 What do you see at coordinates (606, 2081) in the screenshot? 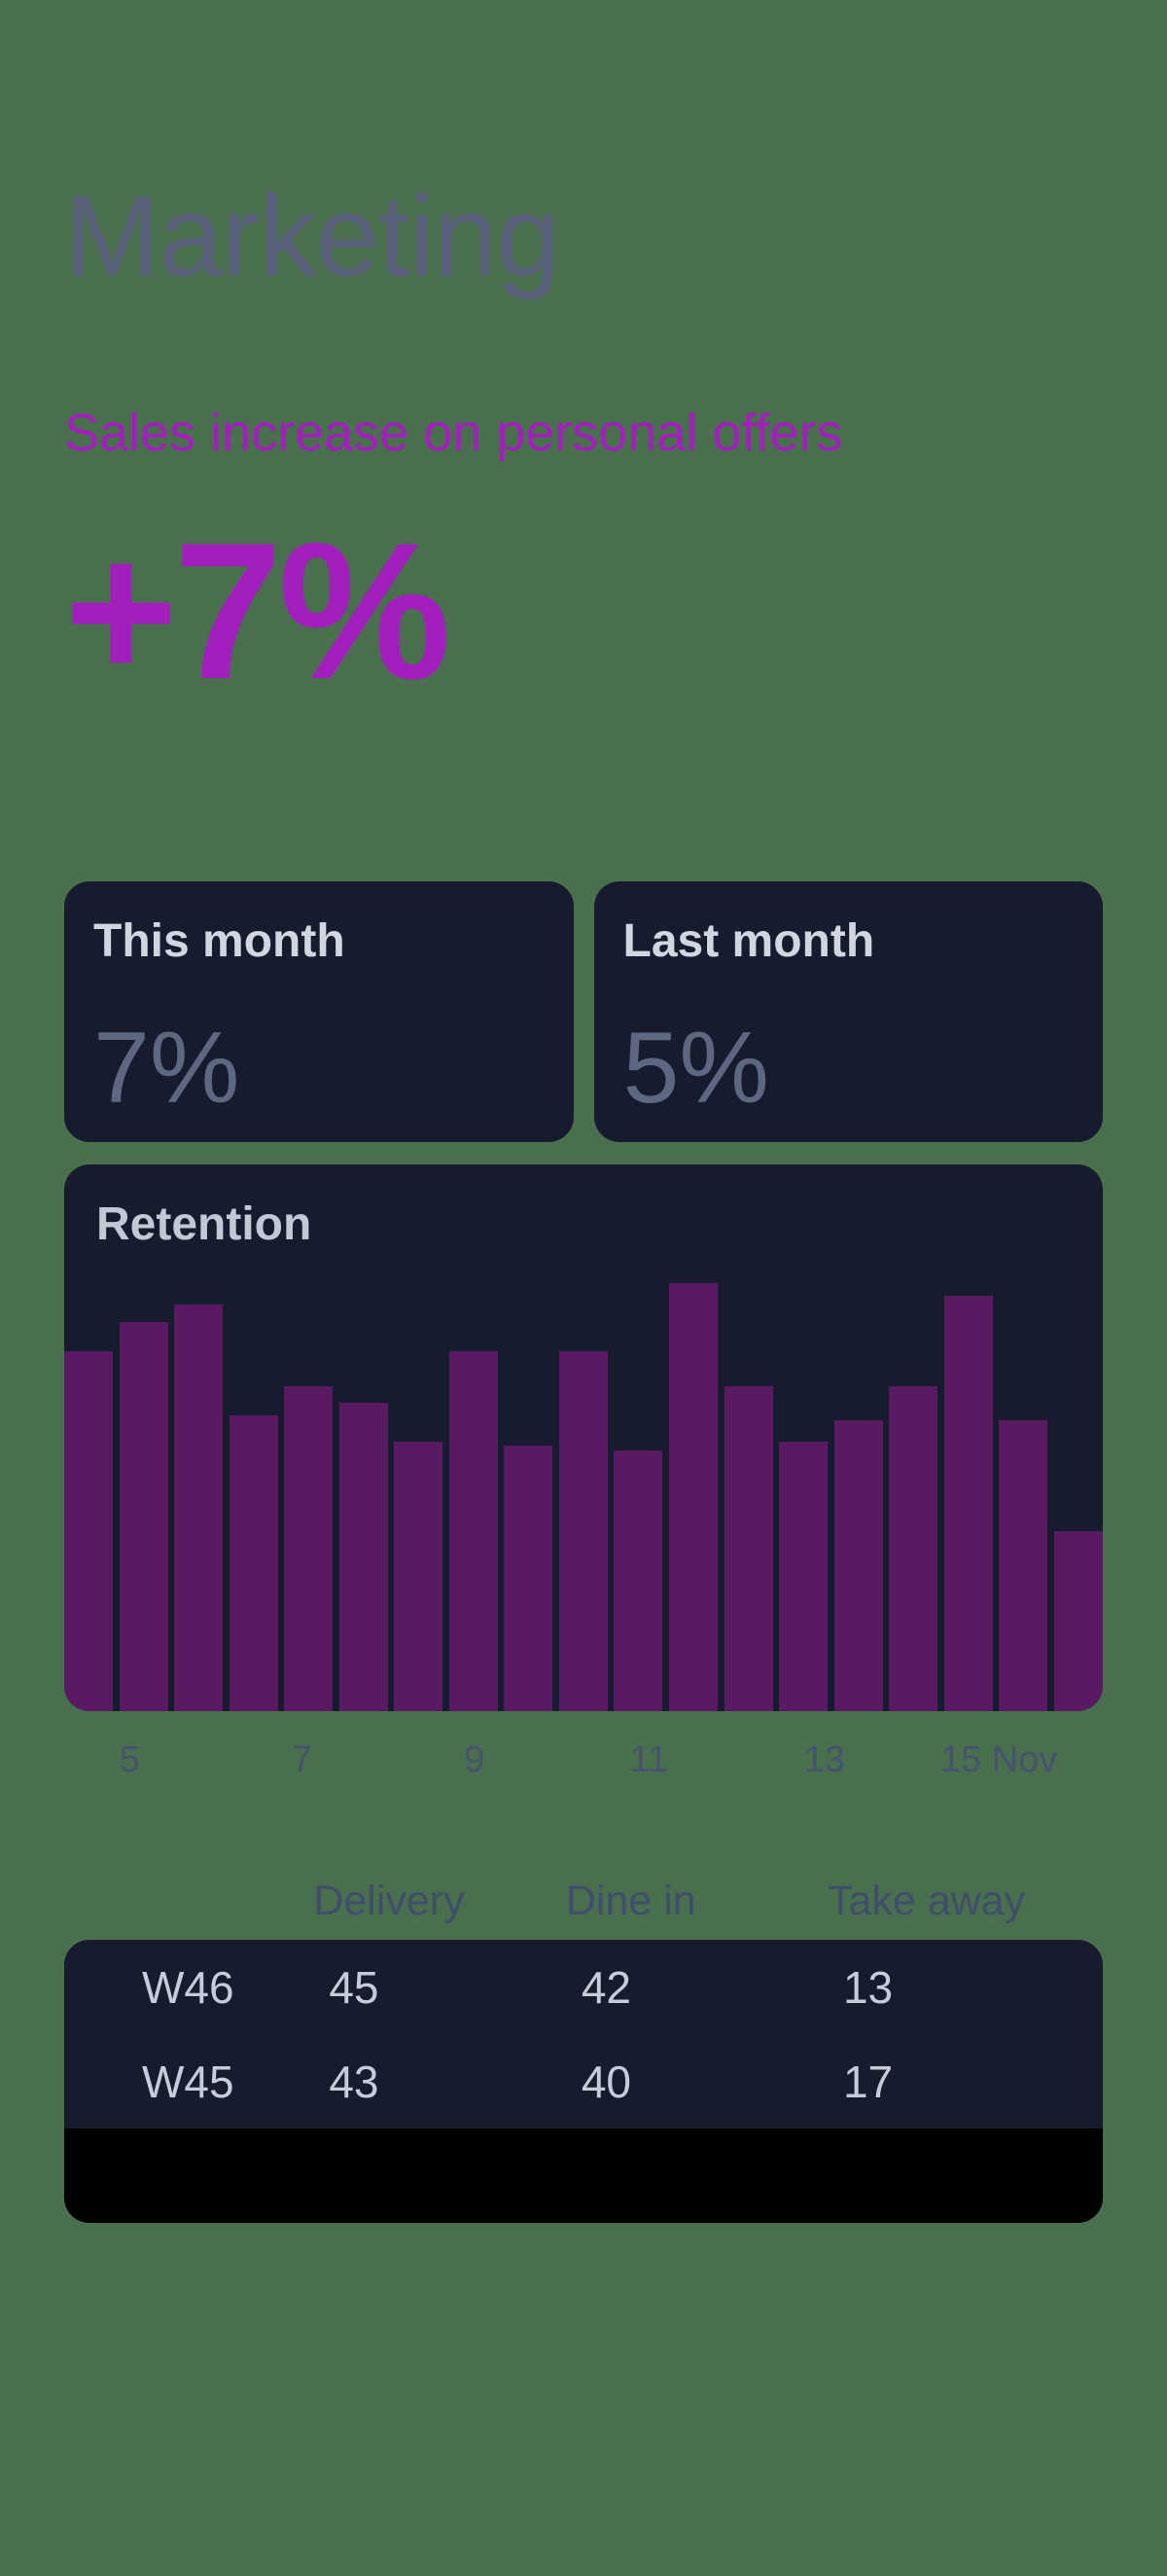
I see `table-cell: 40` at bounding box center [606, 2081].